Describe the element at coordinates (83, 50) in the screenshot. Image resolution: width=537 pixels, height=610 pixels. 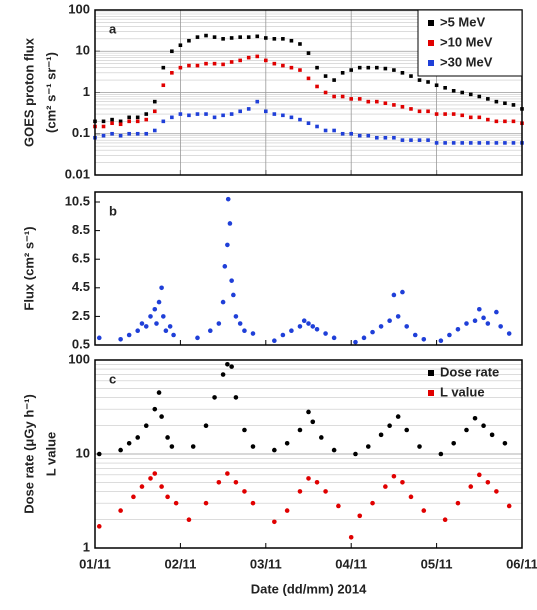
I see `y-tick-label: 10` at that location.